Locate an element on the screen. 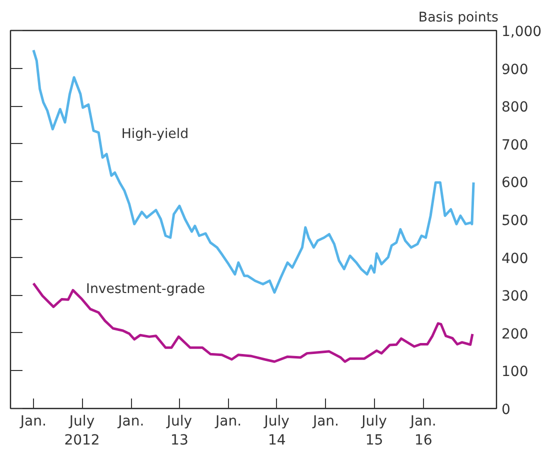  y-tick-label: 400 is located at coordinates (515, 258).